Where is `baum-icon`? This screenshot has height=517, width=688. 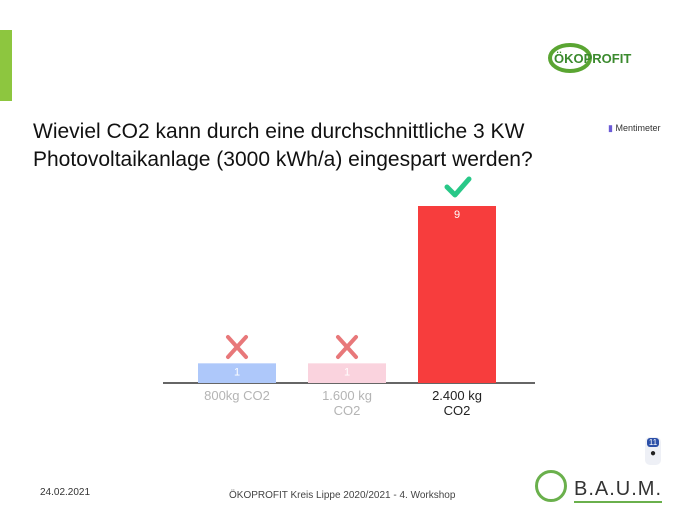
baum-icon is located at coordinates (551, 486).